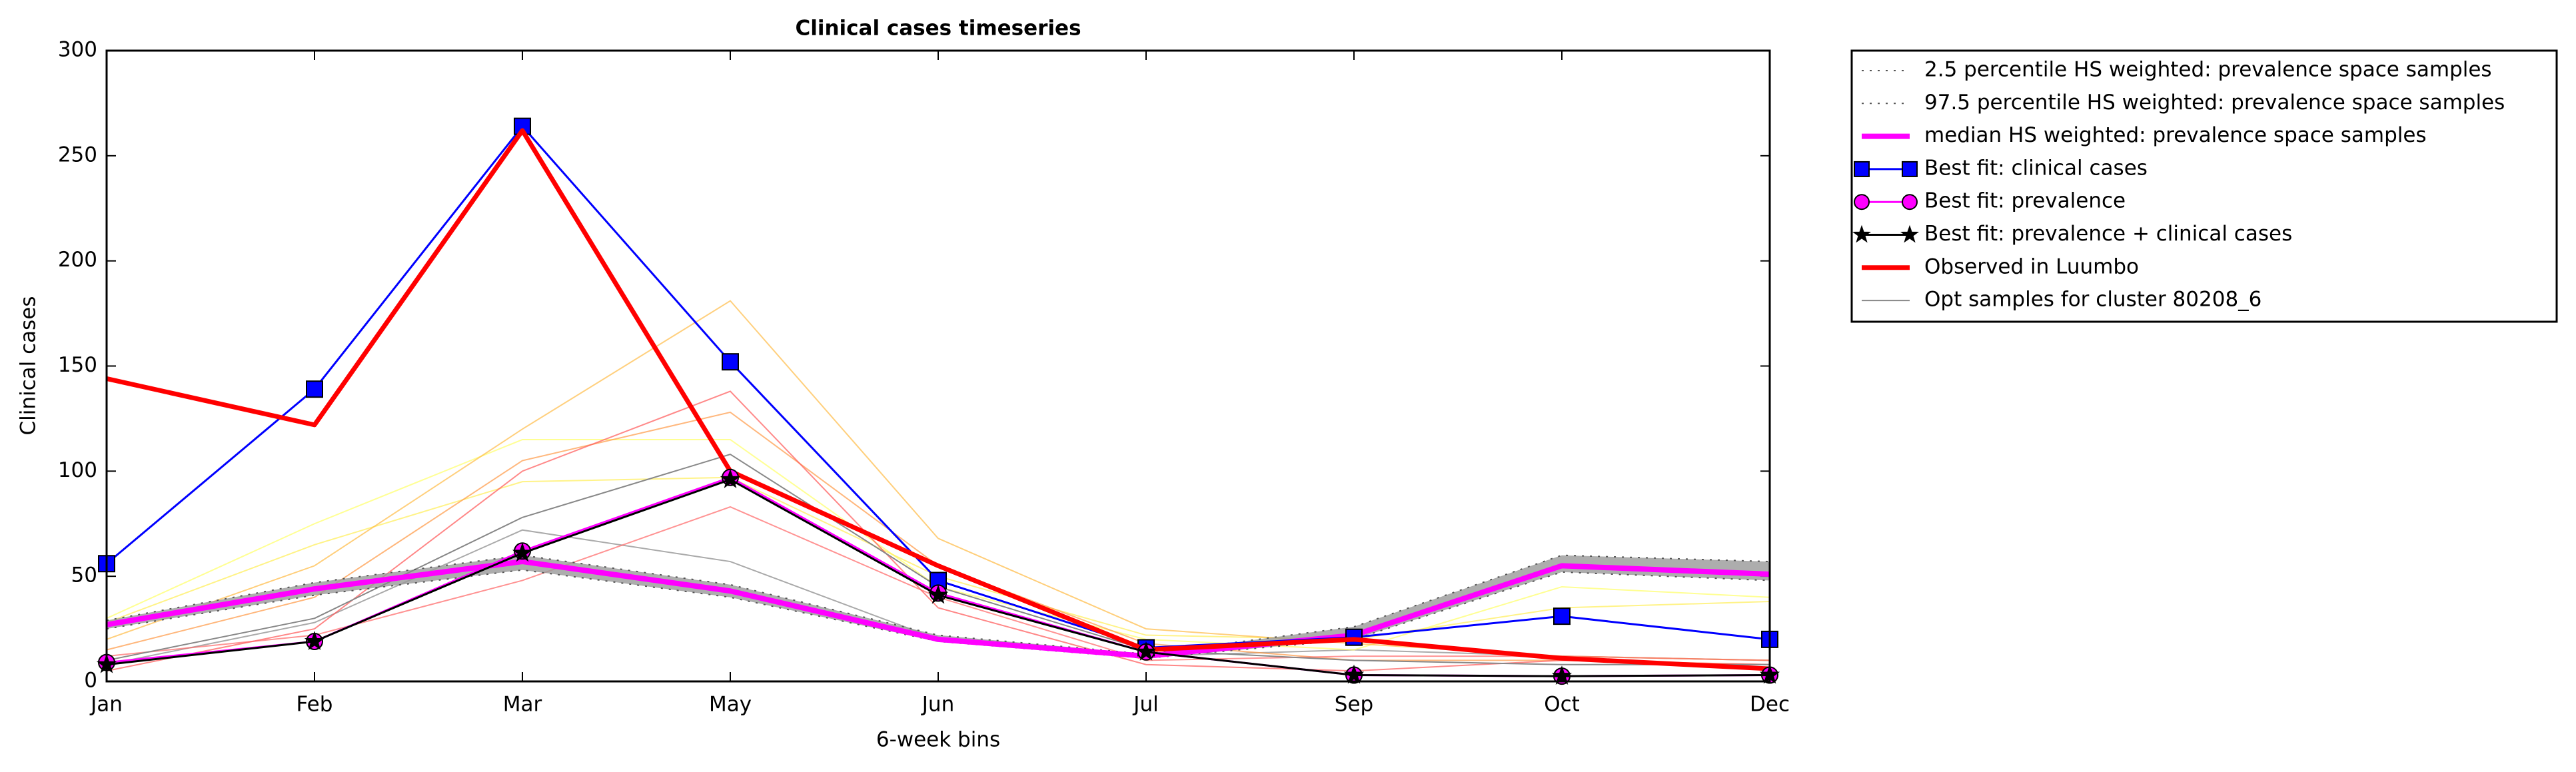  I want to click on y-tick-label: 250, so click(77, 155).